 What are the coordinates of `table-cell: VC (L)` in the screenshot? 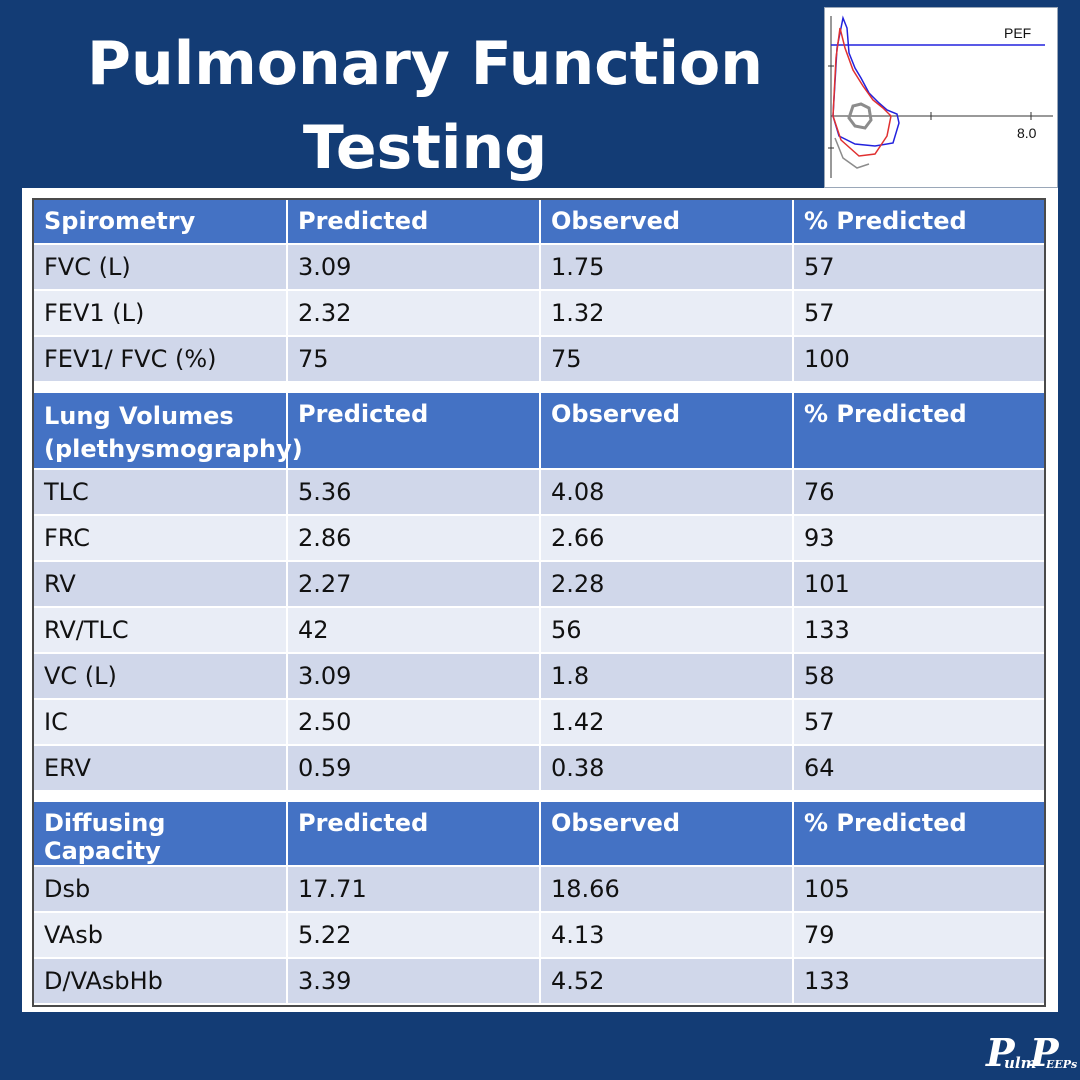 It's located at (161, 676).